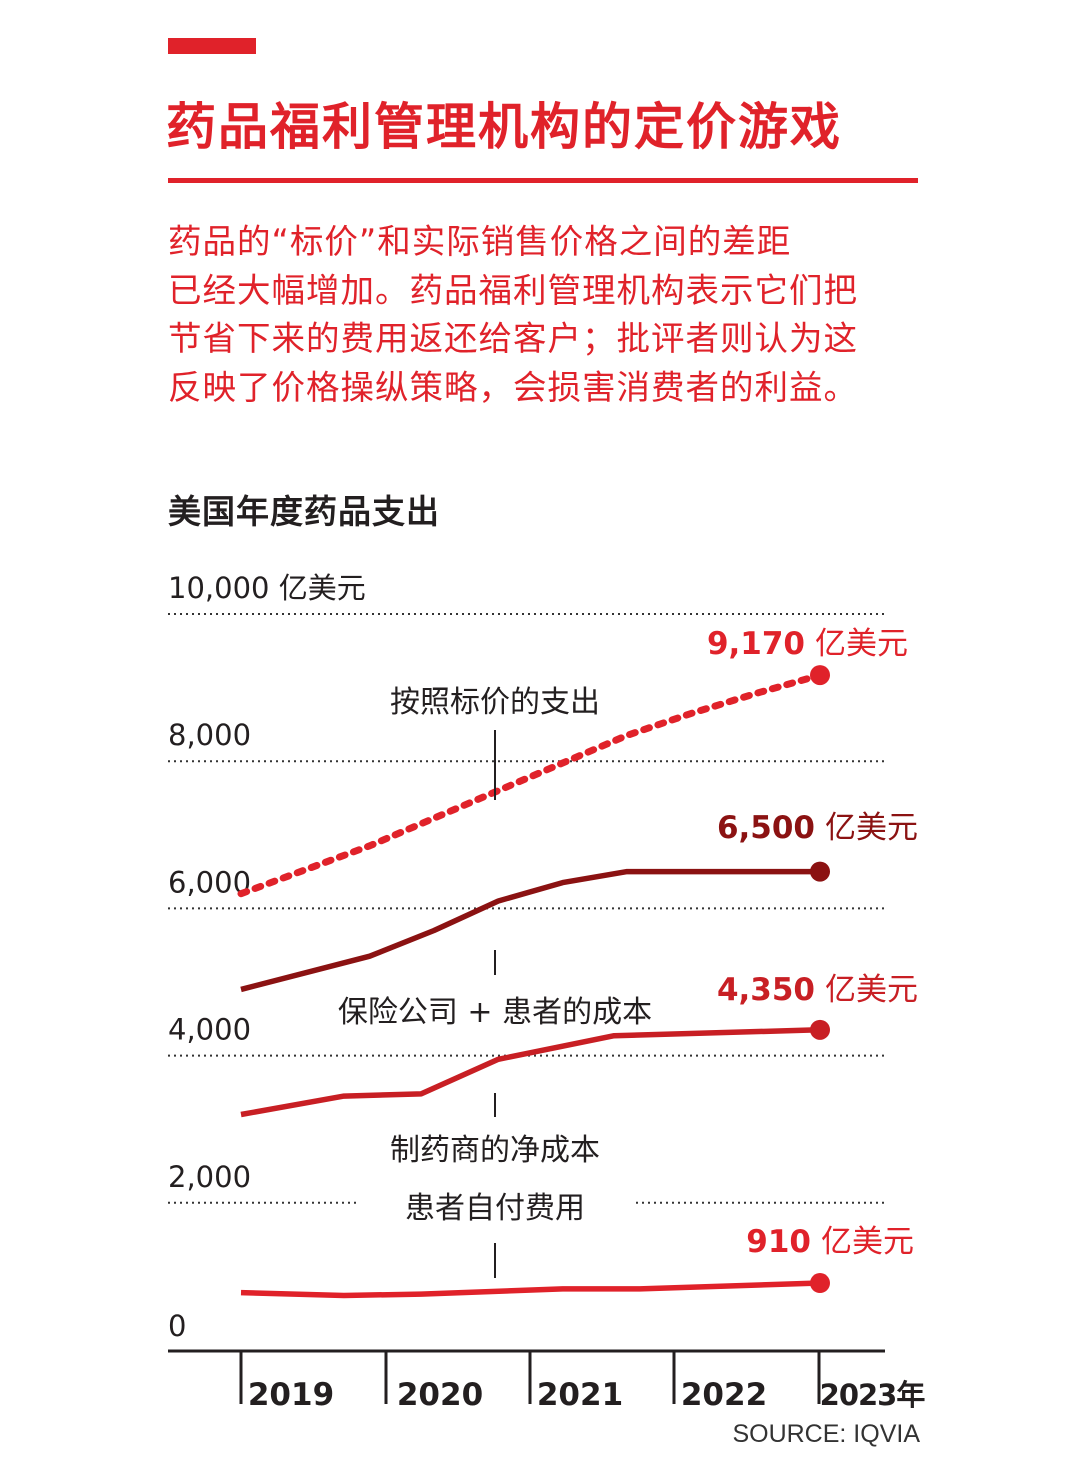  Describe the element at coordinates (766, 828) in the screenshot. I see `series-end-value: 6,500` at that location.